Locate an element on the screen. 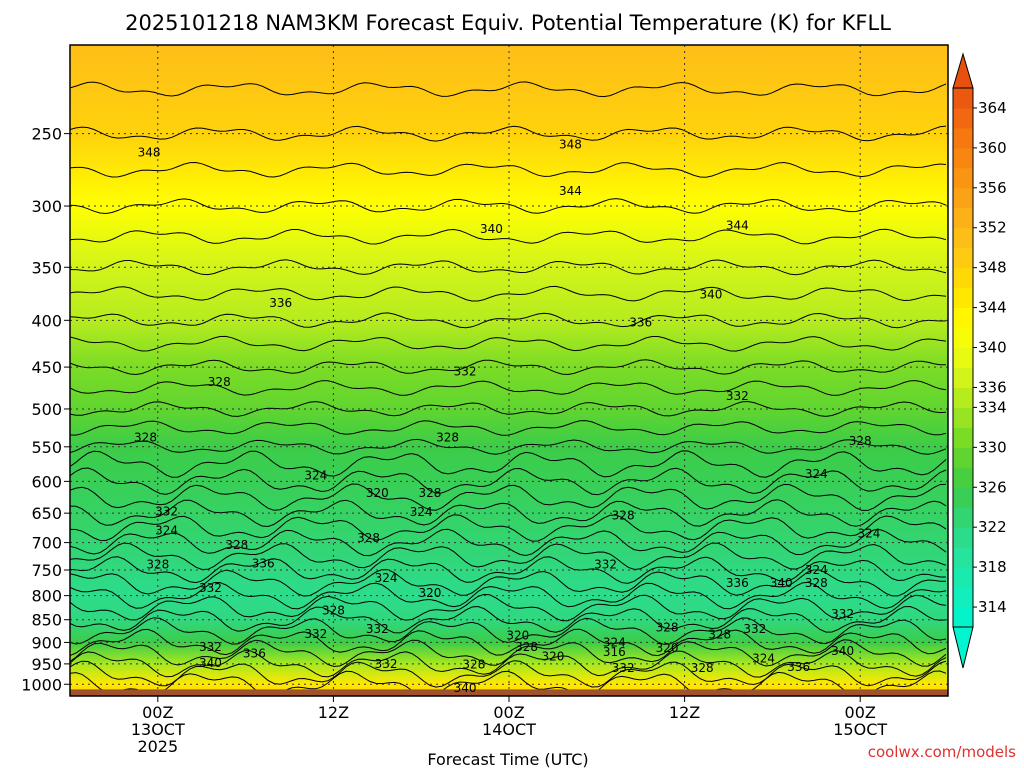 Image resolution: width=1024 pixels, height=768 pixels. colorbar-tick-label: 348 is located at coordinates (992, 268).